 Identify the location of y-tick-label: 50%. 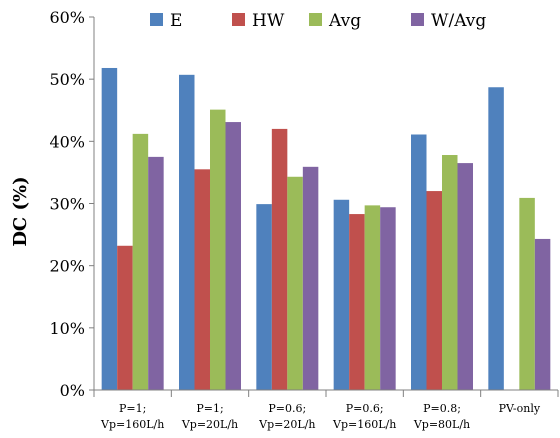
(67, 79).